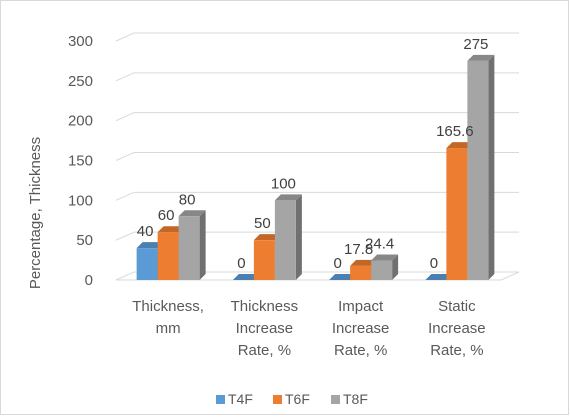 The height and width of the screenshot is (417, 570). I want to click on legend: T4F T6F T8F, so click(292, 399).